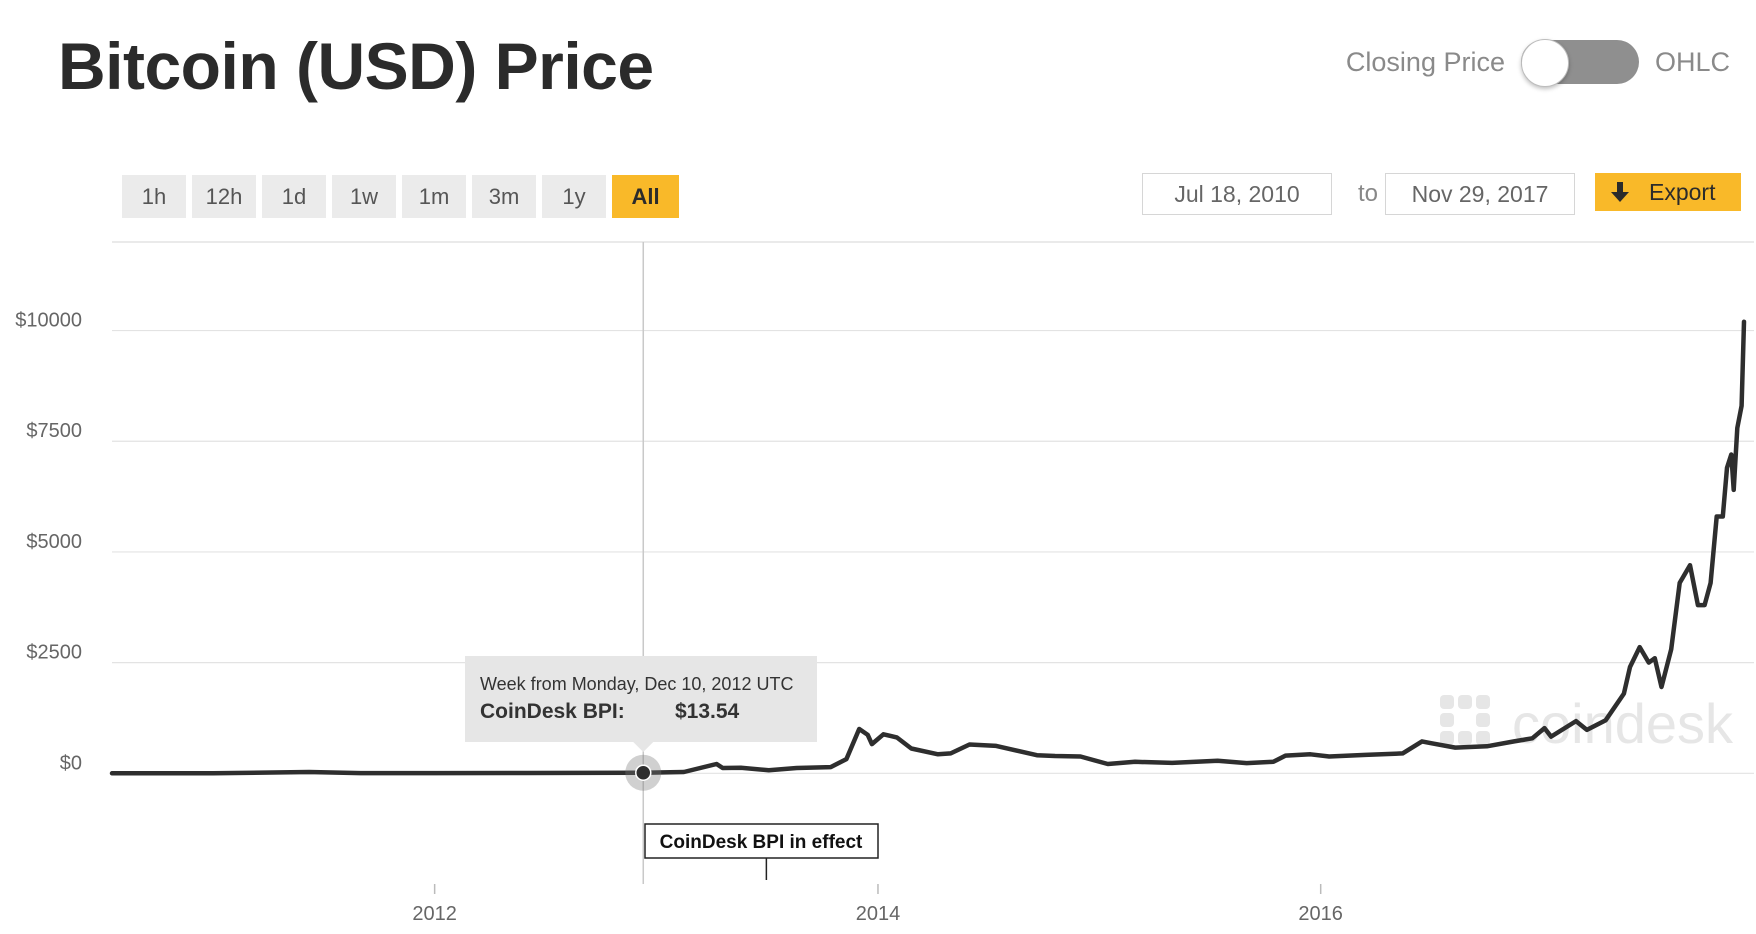  Describe the element at coordinates (54, 653) in the screenshot. I see `y-tick-label: $2500` at that location.